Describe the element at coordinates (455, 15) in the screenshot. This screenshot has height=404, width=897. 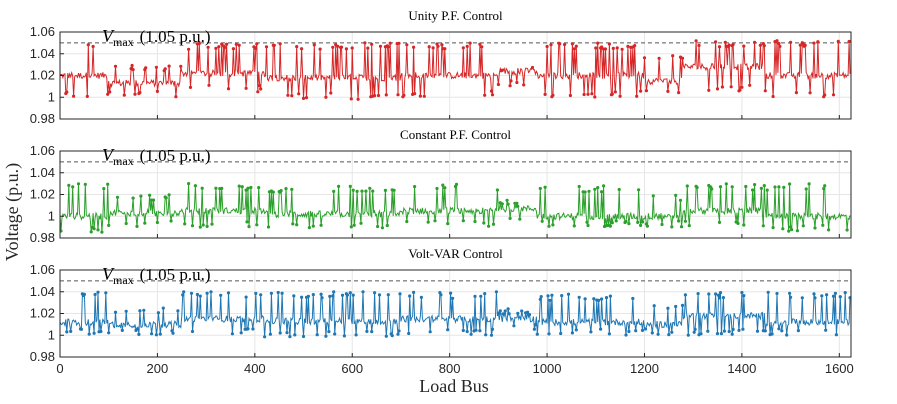
I see `panel-title: Unity P.F. Control` at that location.